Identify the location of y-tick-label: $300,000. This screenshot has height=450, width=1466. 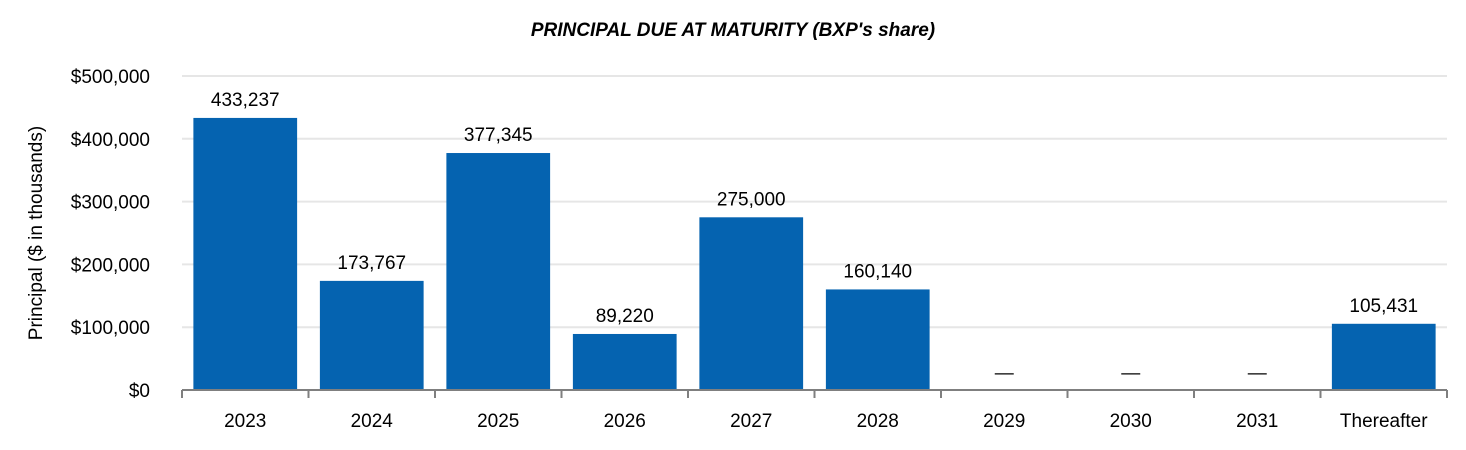
(110, 203).